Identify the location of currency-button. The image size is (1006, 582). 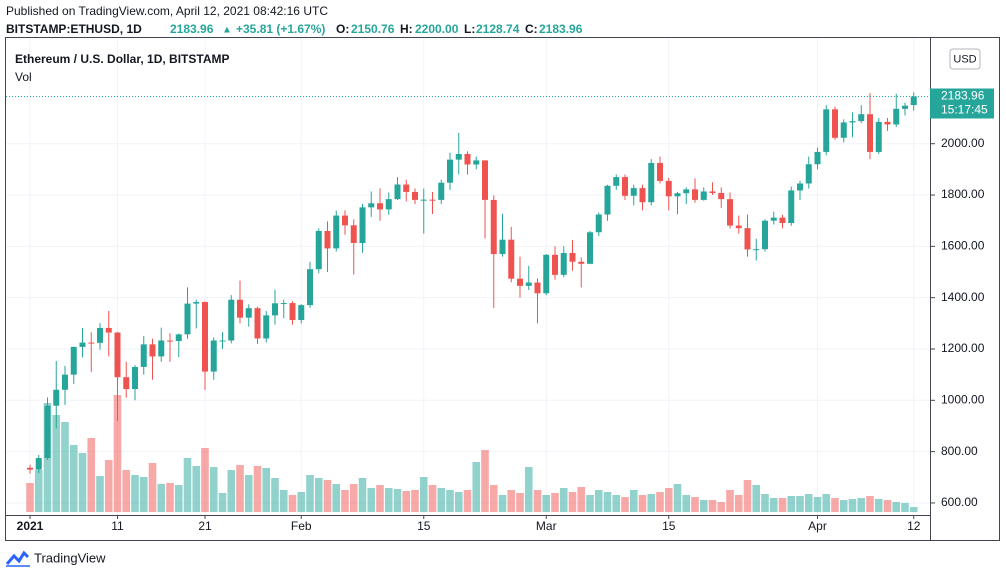
(965, 59).